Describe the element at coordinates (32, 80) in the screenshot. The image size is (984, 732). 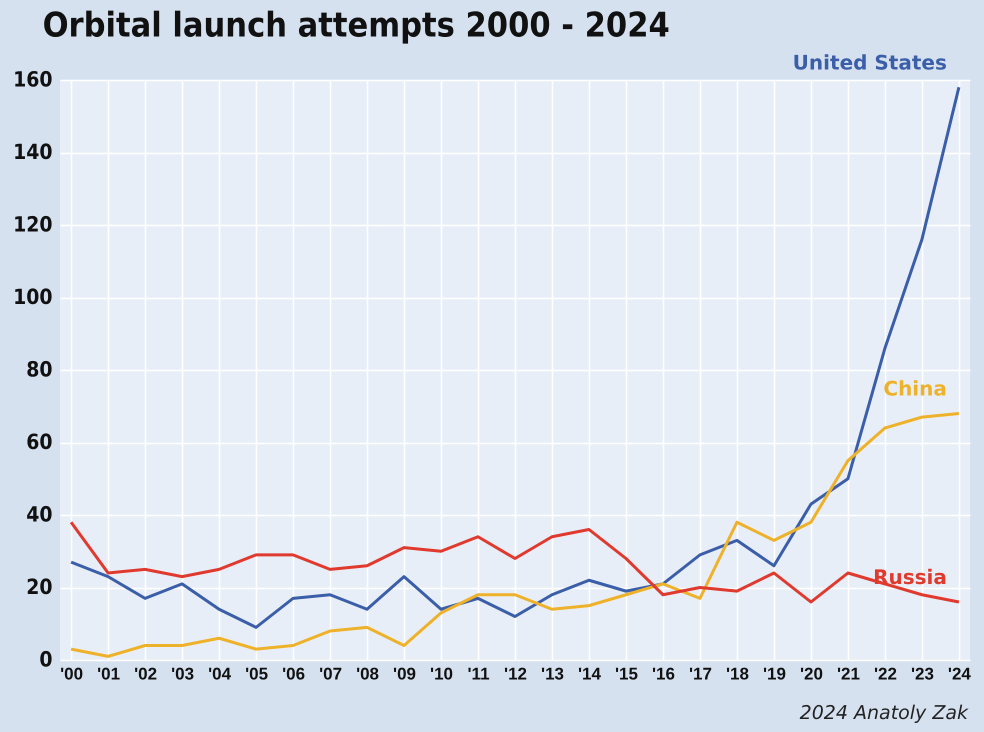
I see `y-tick-label: 160` at that location.